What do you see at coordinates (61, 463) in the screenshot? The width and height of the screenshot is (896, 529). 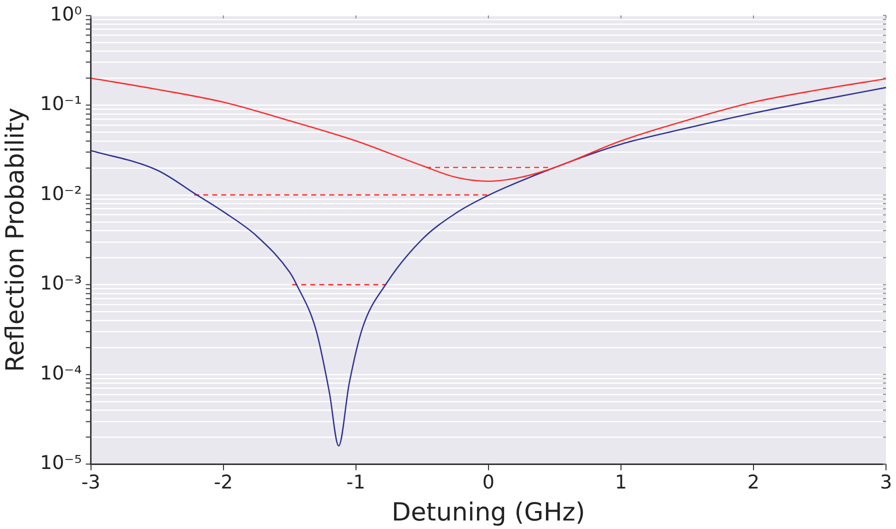 I see `y-tick-label: 10⁻⁵` at bounding box center [61, 463].